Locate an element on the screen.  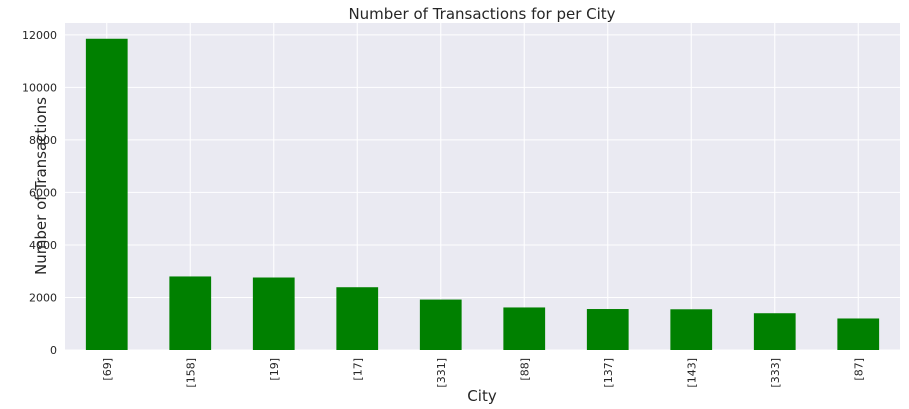
y-tick-label: 8000 is located at coordinates (43, 140).